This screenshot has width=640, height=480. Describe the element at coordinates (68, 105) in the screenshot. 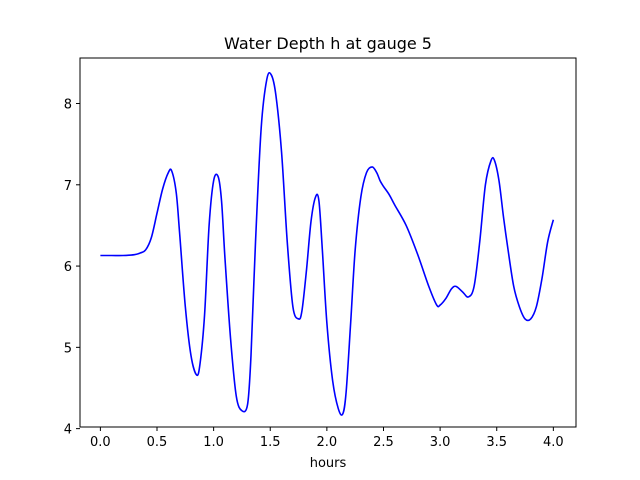

I see `y-tick-label: 8` at that location.